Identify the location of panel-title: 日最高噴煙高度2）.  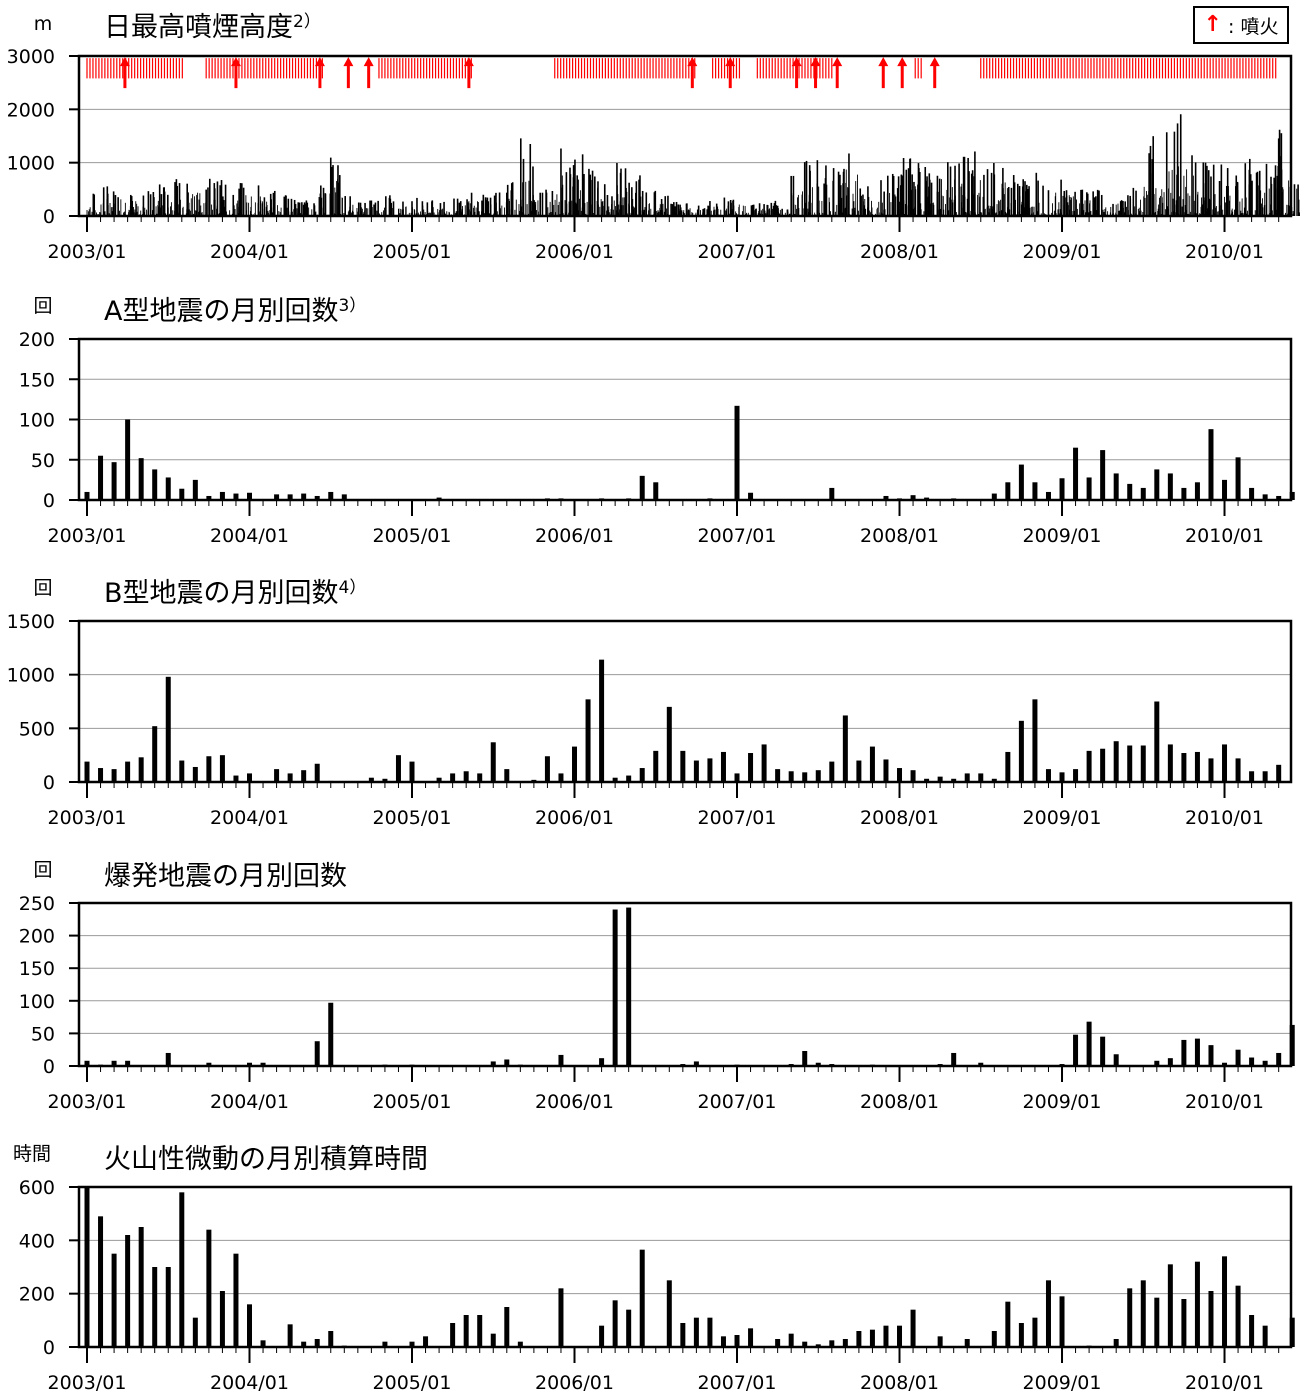
(212, 27).